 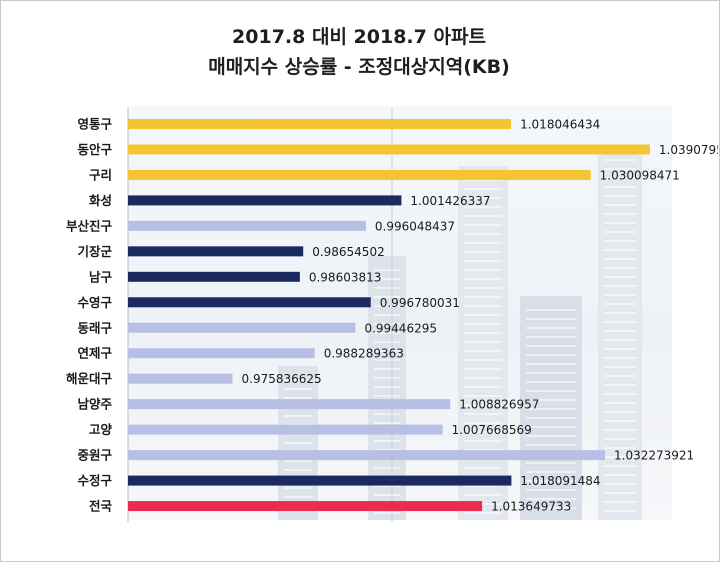 What do you see at coordinates (560, 125) in the screenshot?
I see `data-label: 1.018046434` at bounding box center [560, 125].